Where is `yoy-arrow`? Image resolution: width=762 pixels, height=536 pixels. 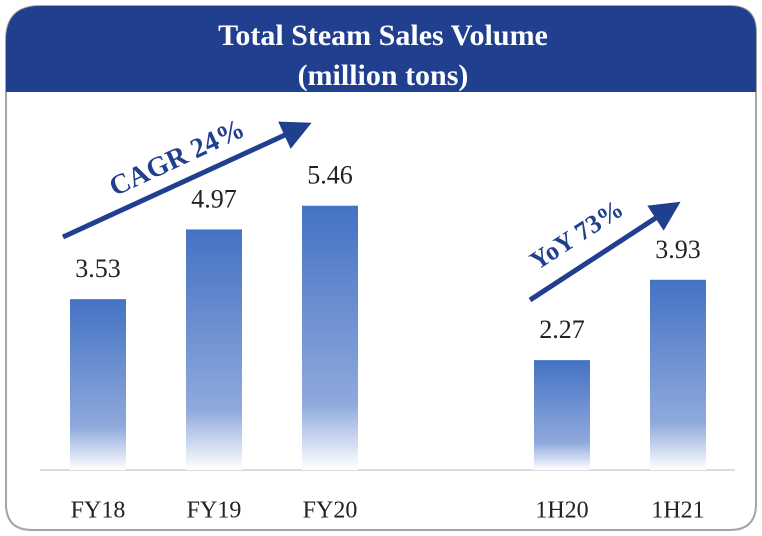 yoy-arrow is located at coordinates (604, 252).